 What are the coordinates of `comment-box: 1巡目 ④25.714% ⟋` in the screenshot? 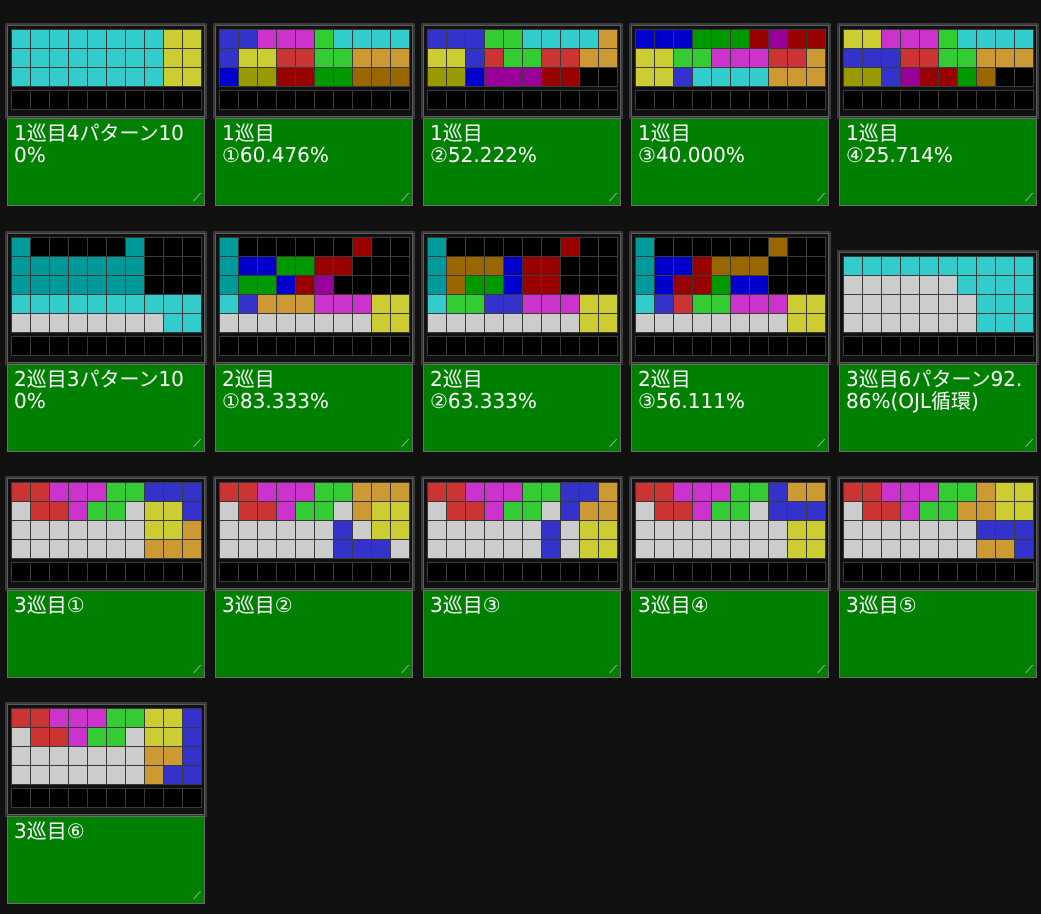 It's located at (938, 162).